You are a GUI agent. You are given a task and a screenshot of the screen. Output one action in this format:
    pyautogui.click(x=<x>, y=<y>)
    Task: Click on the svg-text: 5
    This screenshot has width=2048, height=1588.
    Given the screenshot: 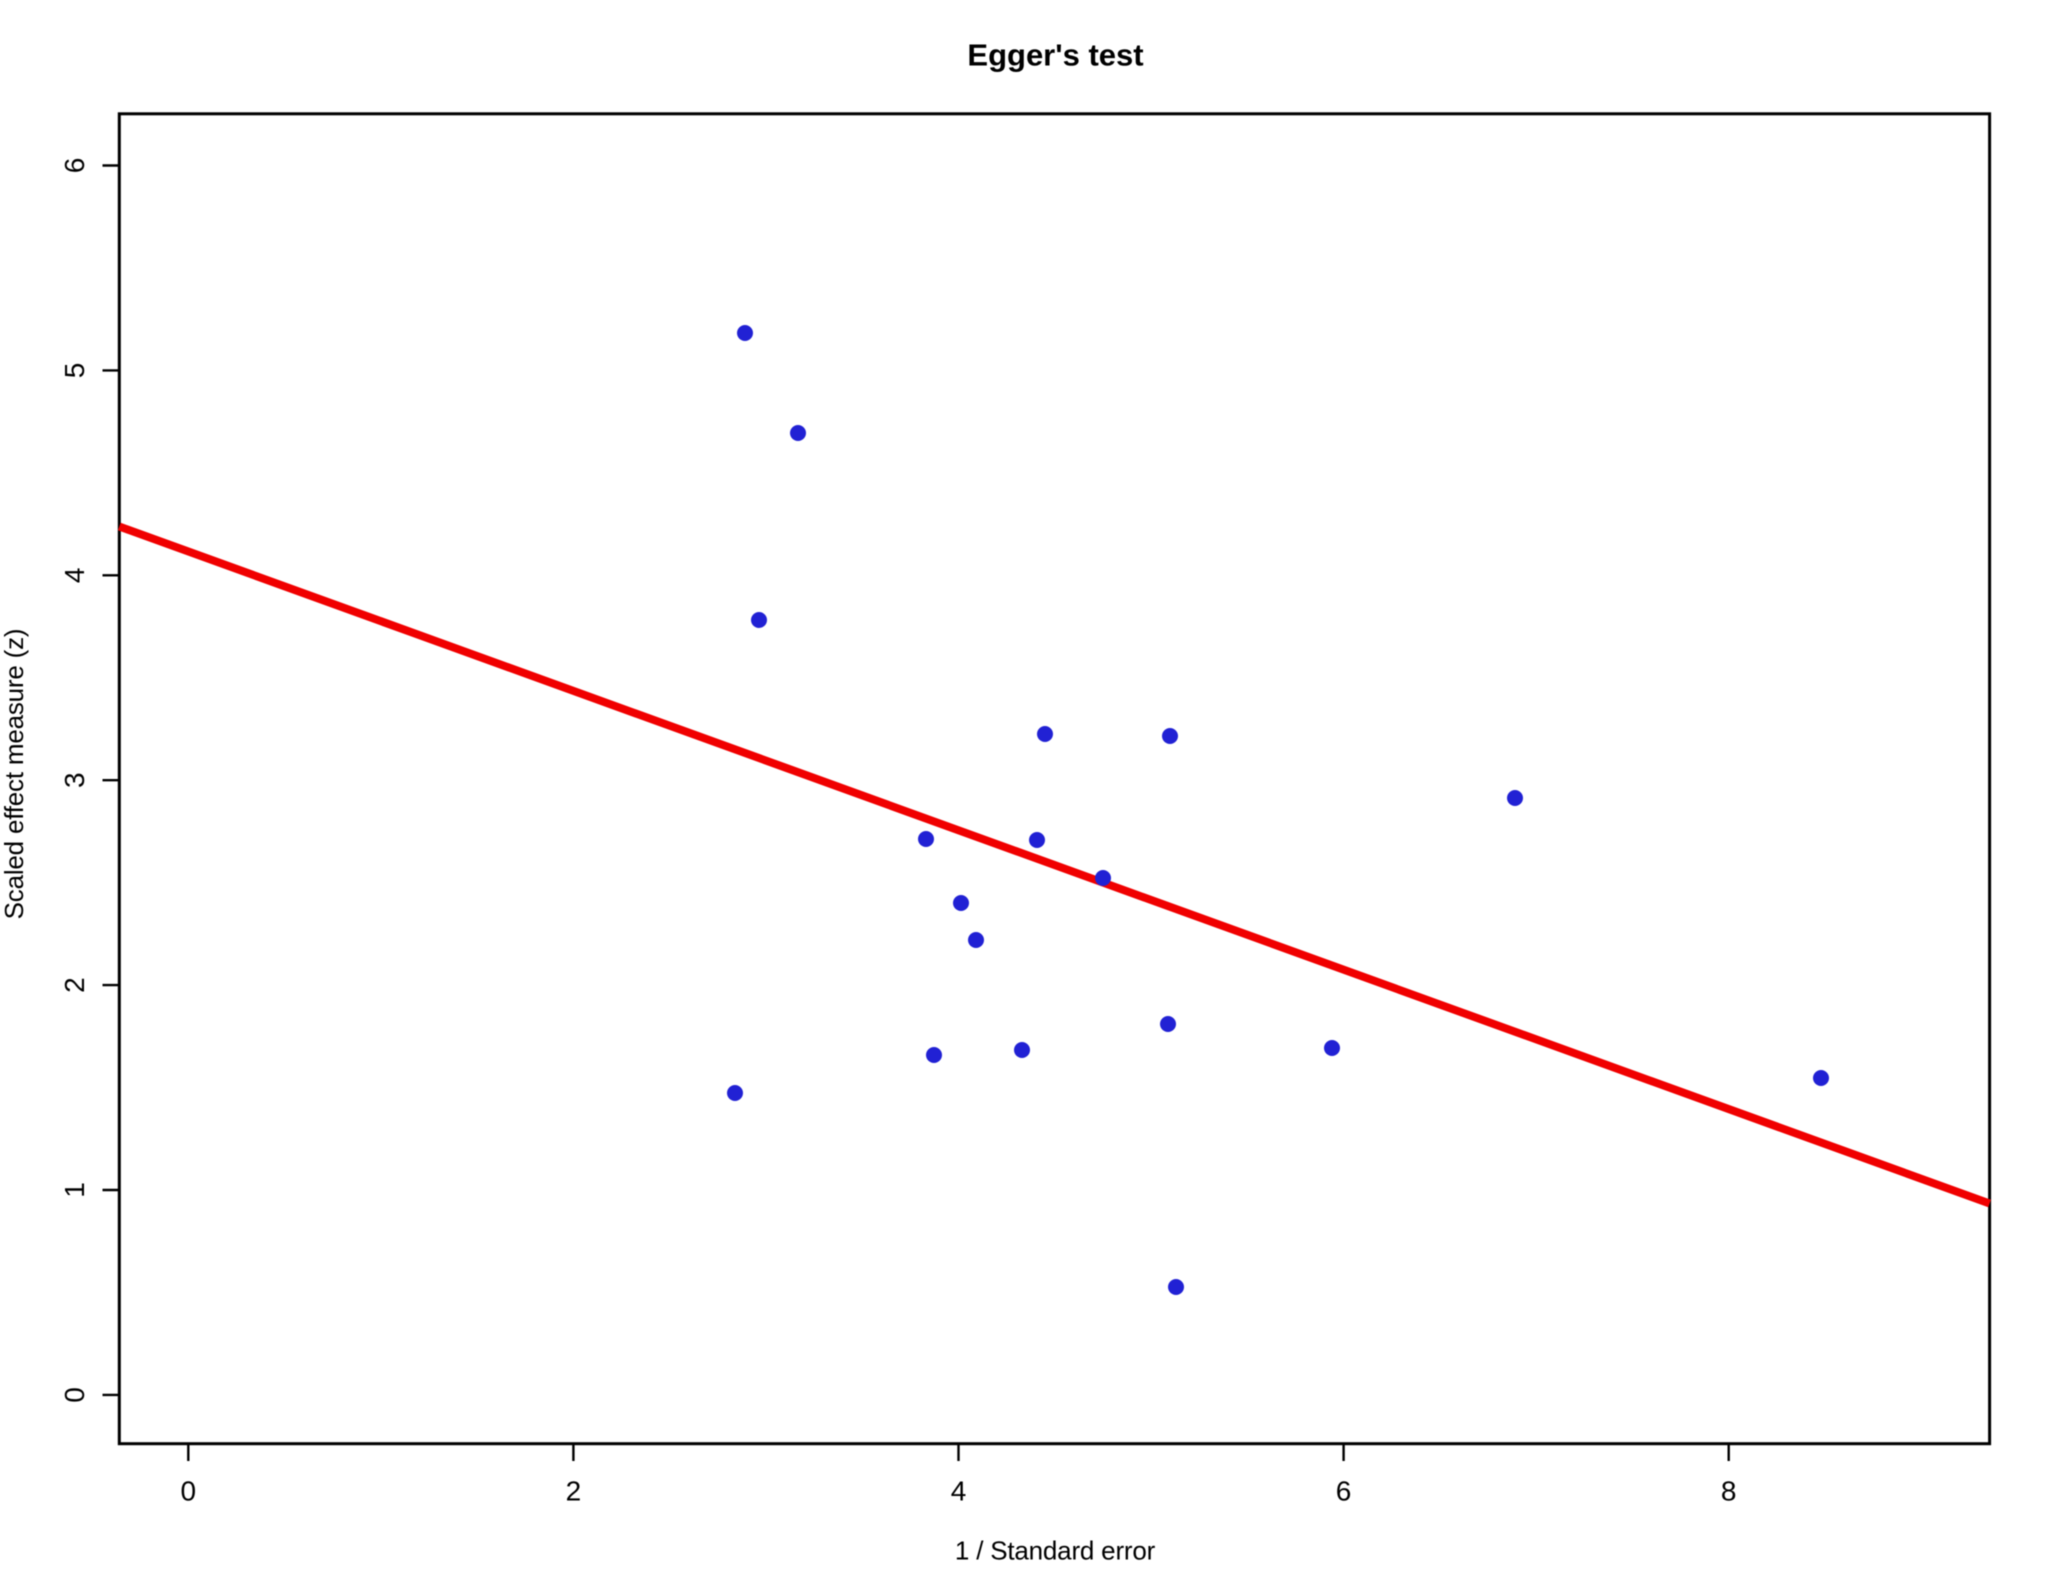 What is the action you would take?
    pyautogui.click(x=74, y=371)
    